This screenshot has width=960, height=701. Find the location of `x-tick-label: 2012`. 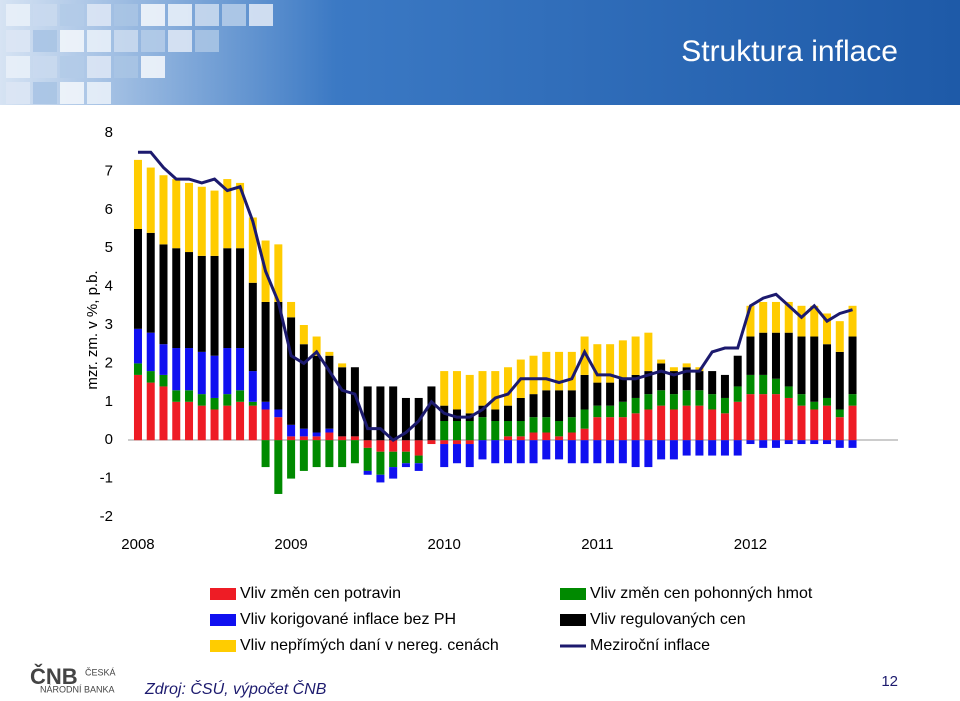

x-tick-label: 2012 is located at coordinates (750, 544).